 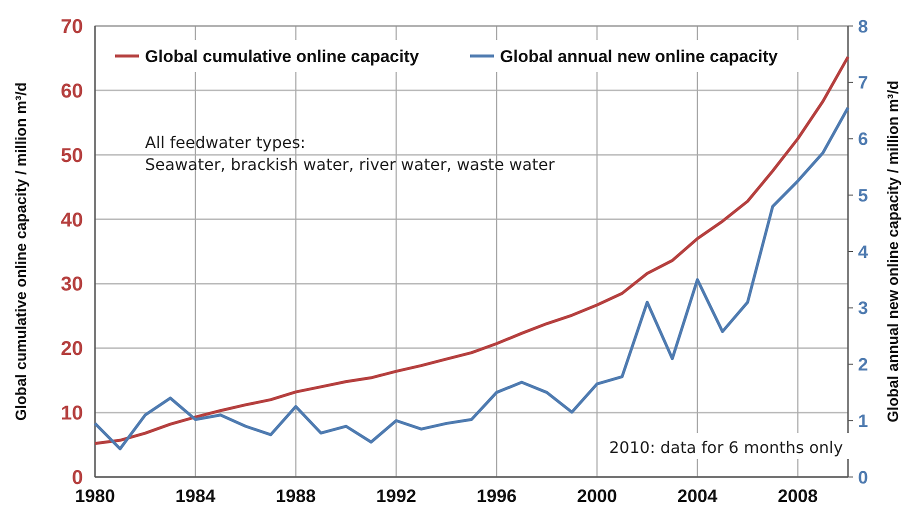 What do you see at coordinates (71, 220) in the screenshot?
I see `y-tick-label: 40` at bounding box center [71, 220].